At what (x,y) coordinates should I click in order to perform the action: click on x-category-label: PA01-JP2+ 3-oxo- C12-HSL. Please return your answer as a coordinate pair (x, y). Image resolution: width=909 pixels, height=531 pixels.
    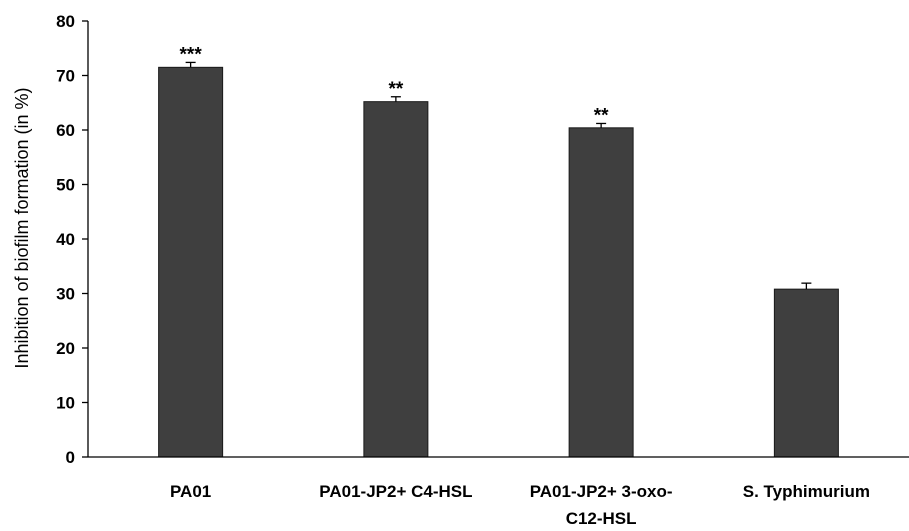
    Looking at the image, I should click on (601, 505).